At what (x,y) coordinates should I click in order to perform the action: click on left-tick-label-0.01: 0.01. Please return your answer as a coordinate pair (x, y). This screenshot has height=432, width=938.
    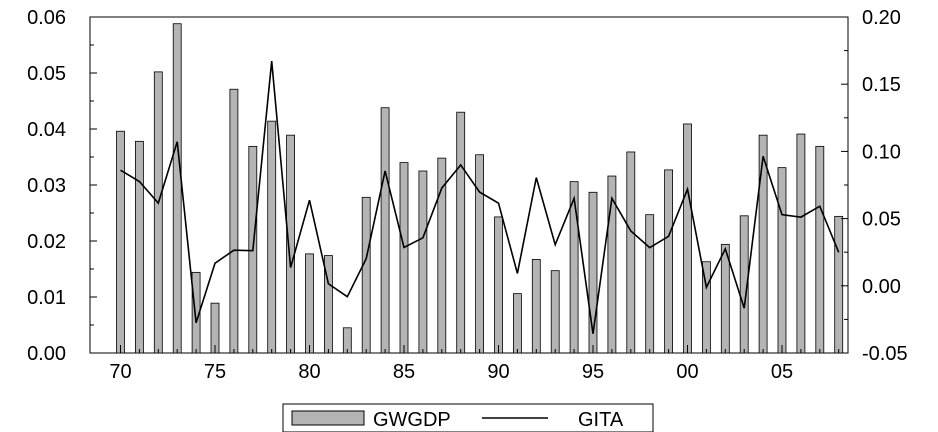
    Looking at the image, I should click on (46, 298).